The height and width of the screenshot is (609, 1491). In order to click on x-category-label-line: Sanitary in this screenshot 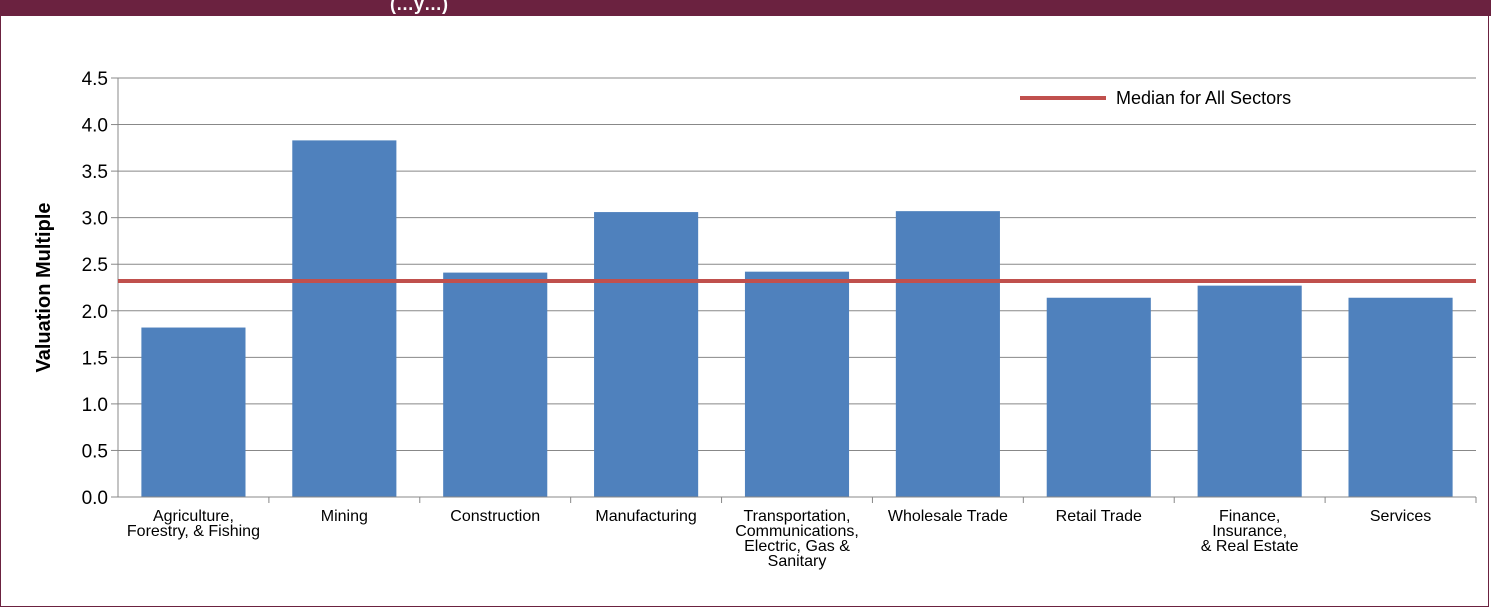, I will do `click(797, 561)`.